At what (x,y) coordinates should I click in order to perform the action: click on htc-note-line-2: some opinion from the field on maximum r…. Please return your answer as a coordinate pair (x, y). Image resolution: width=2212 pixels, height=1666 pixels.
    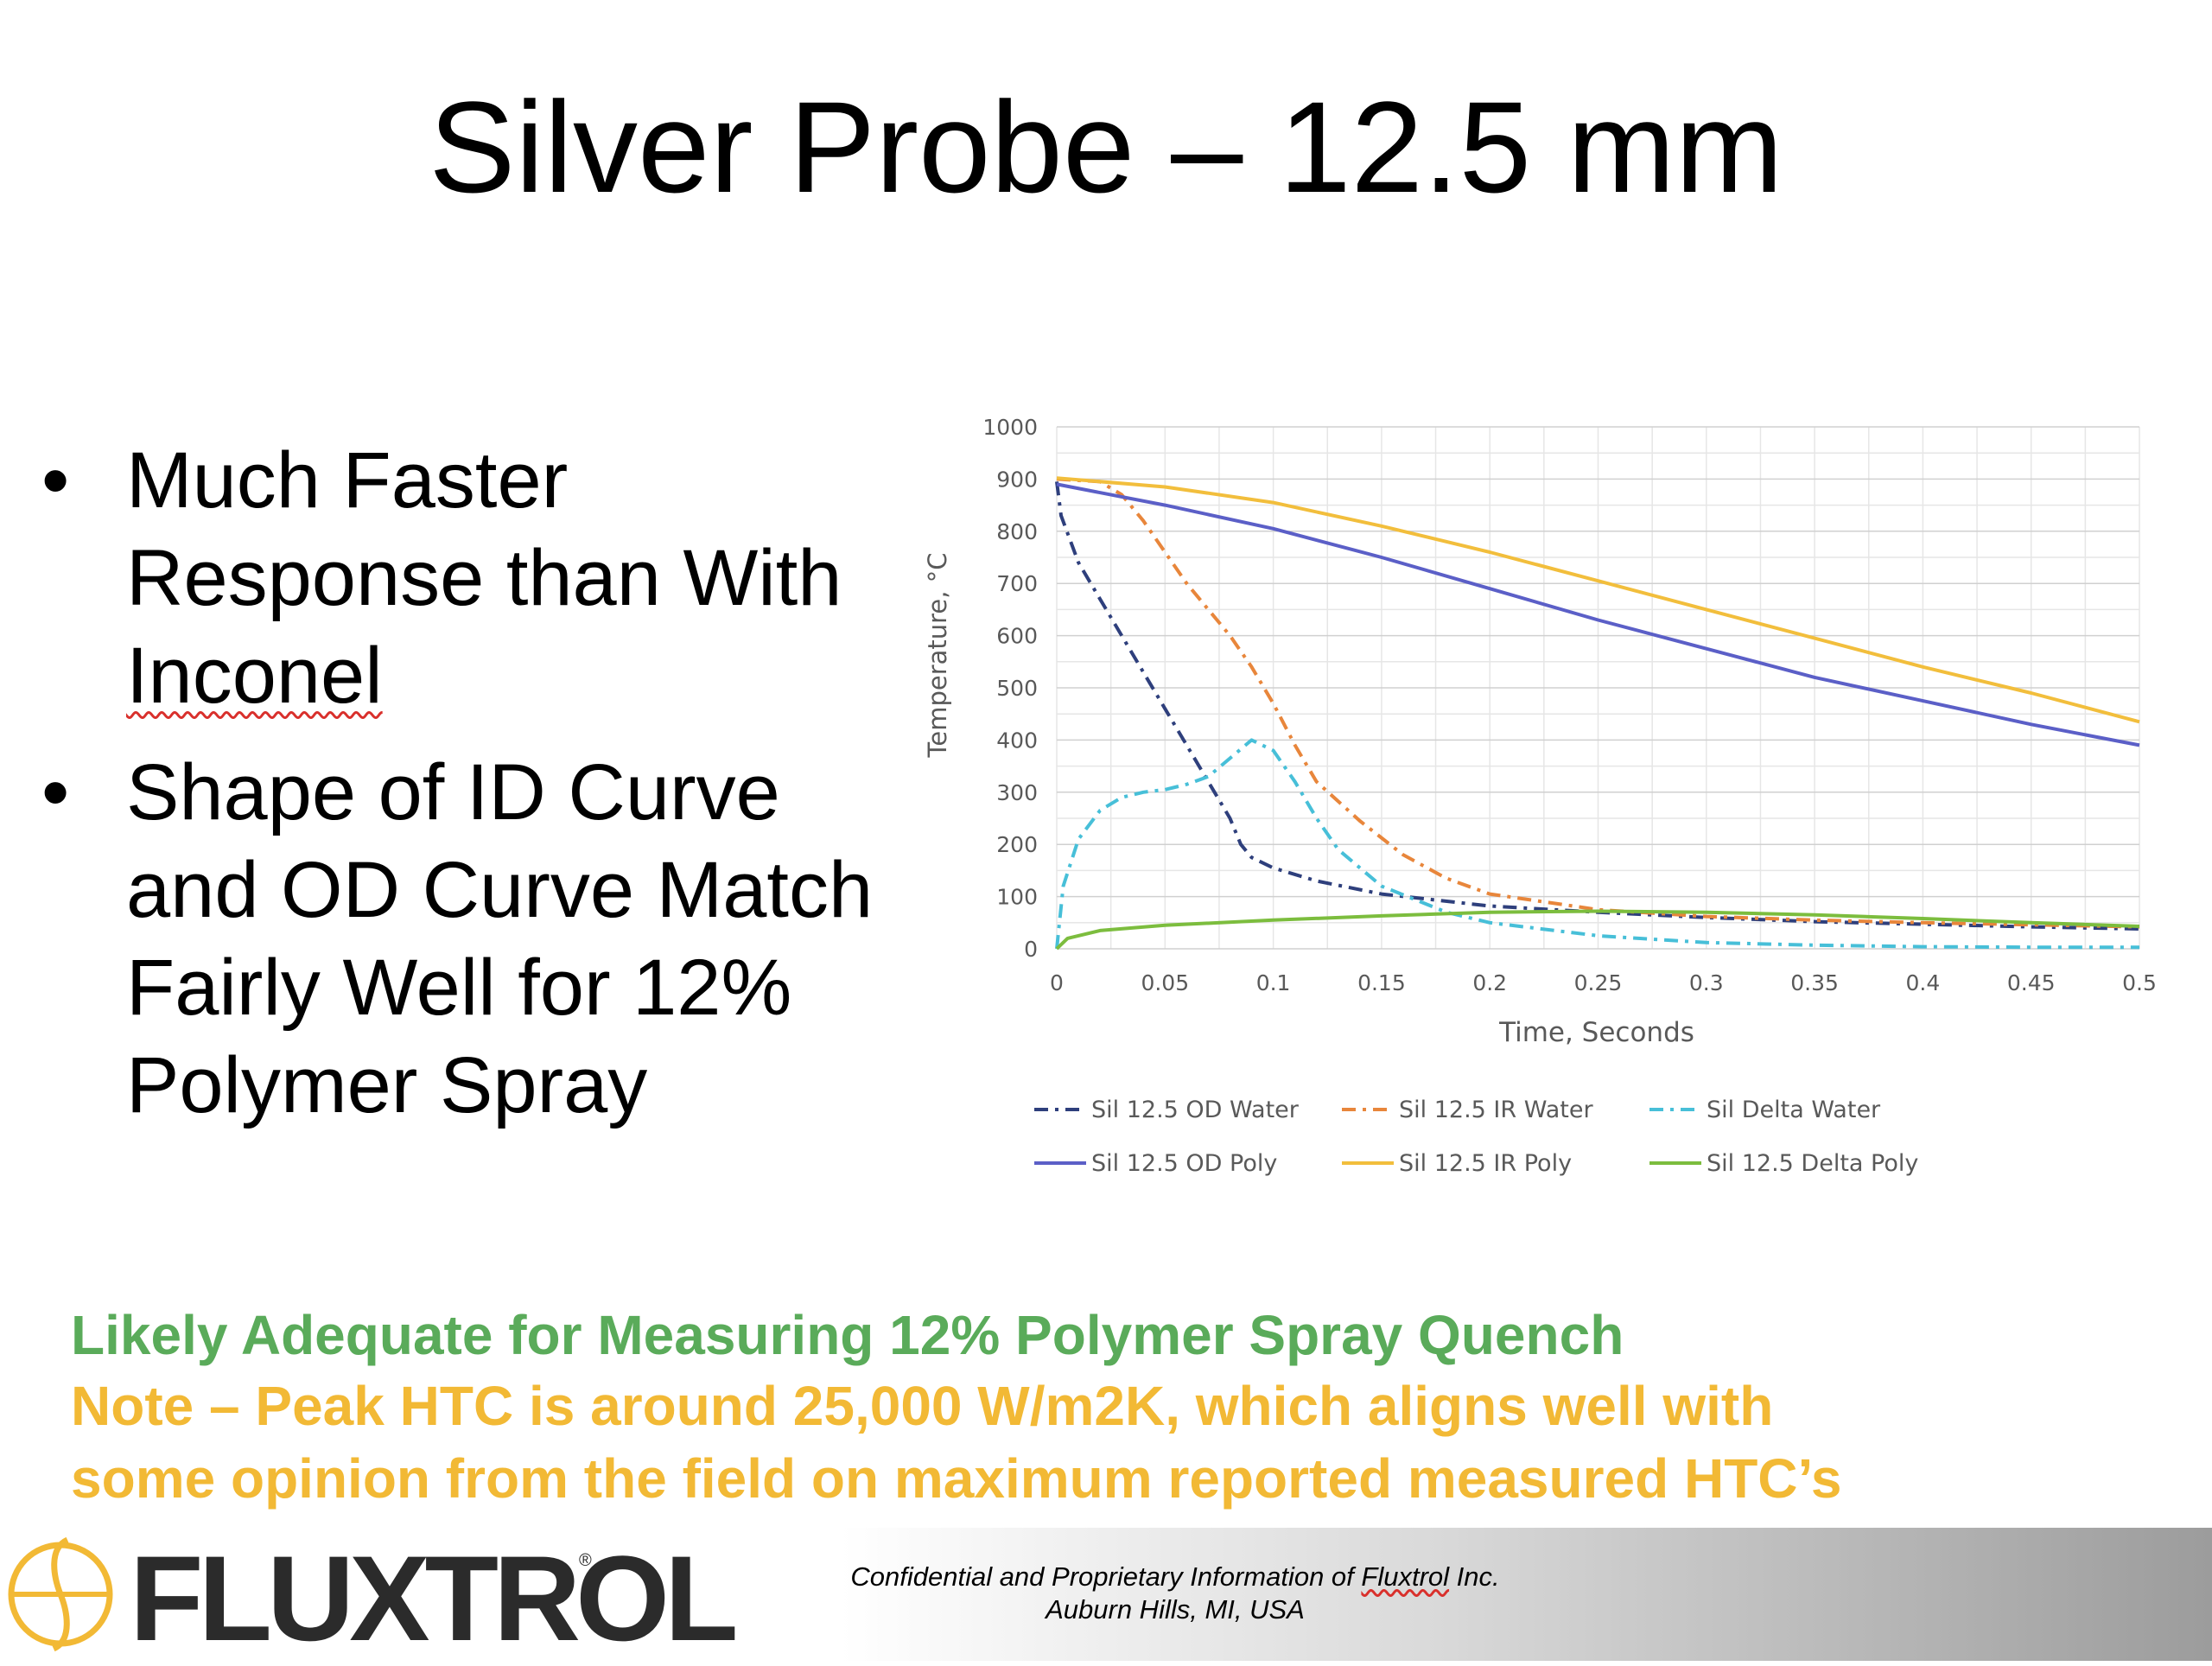
    Looking at the image, I should click on (956, 1479).